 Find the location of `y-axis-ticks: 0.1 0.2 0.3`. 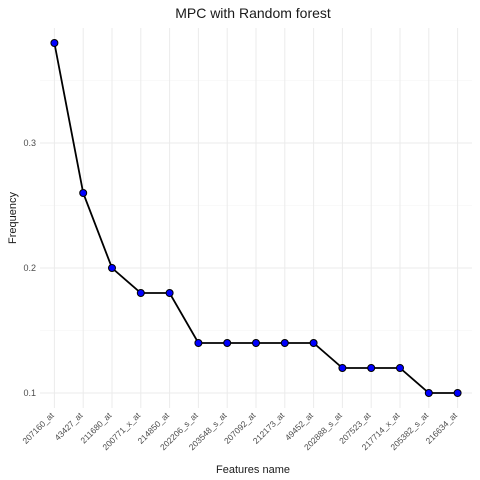

y-axis-ticks: 0.1 0.2 0.3 is located at coordinates (29, 268).